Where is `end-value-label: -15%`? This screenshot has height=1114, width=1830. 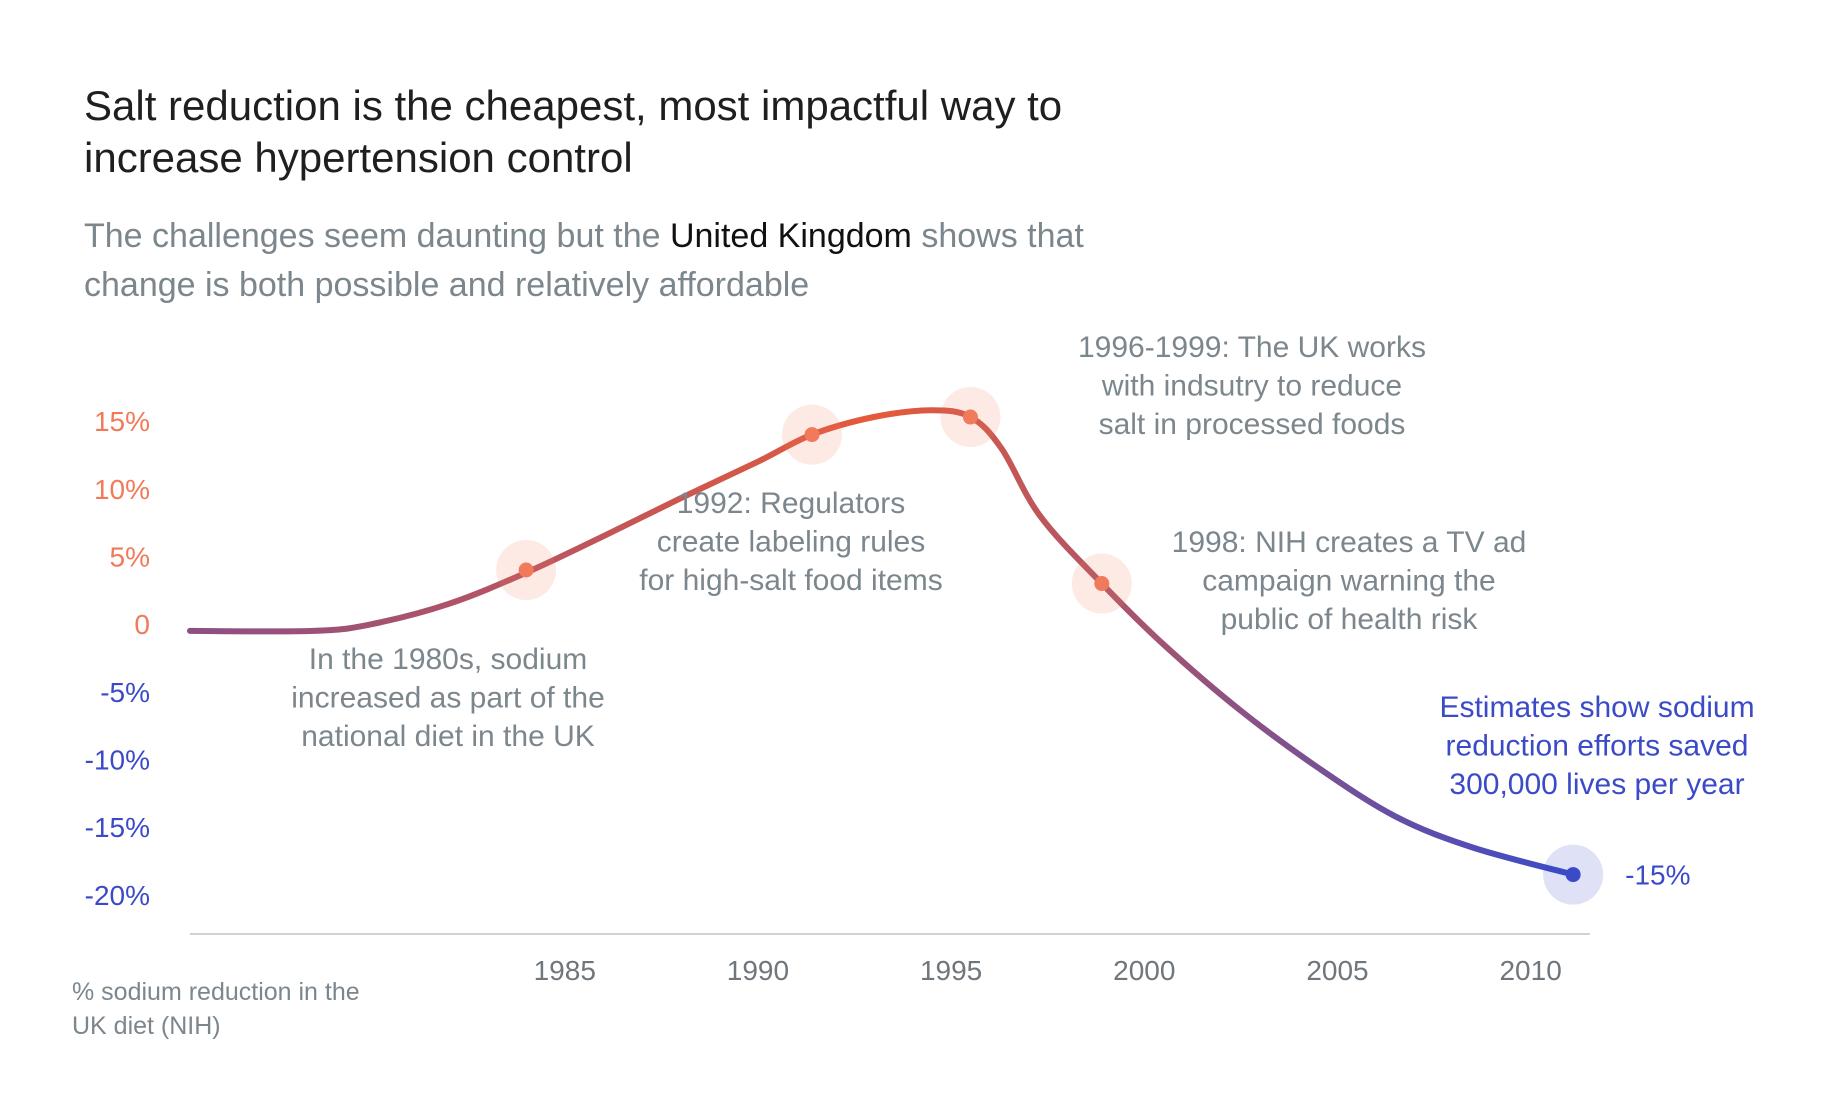 end-value-label: -15% is located at coordinates (1657, 875).